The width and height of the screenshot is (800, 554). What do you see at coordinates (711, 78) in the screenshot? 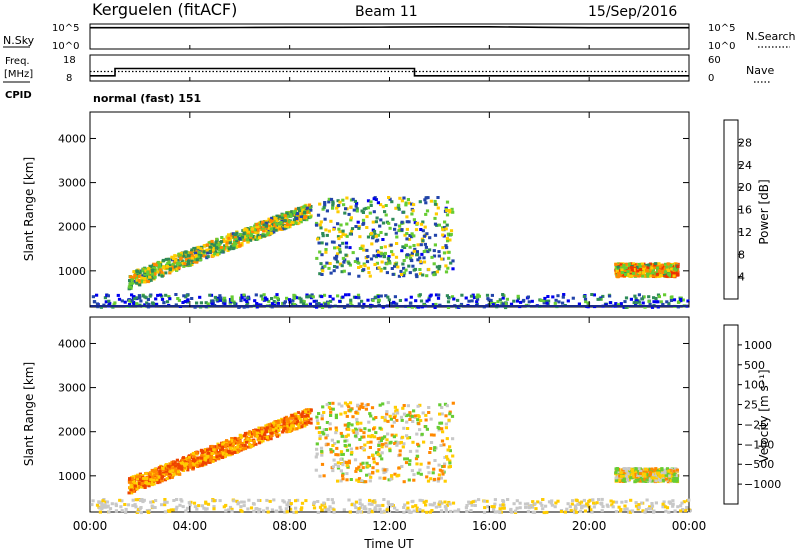
I see `freq-right-tick-bottom: 0` at bounding box center [711, 78].